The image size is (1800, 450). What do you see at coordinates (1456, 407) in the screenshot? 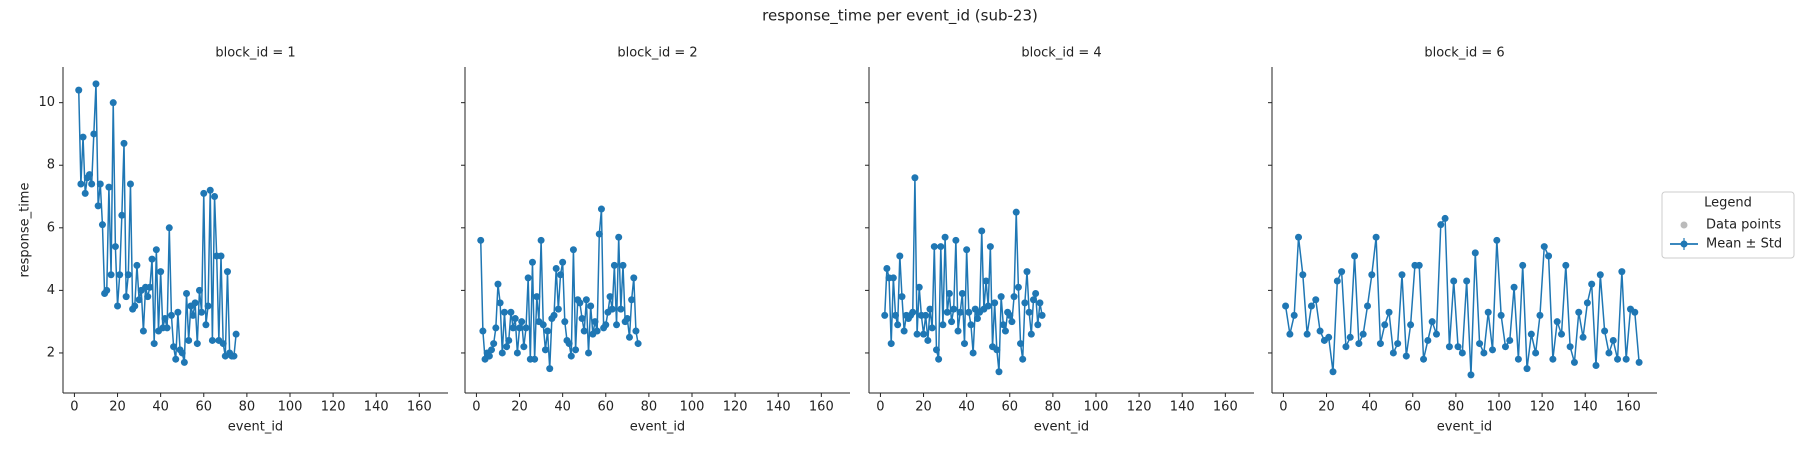
I see `x-tick-label: 80` at bounding box center [1456, 407].